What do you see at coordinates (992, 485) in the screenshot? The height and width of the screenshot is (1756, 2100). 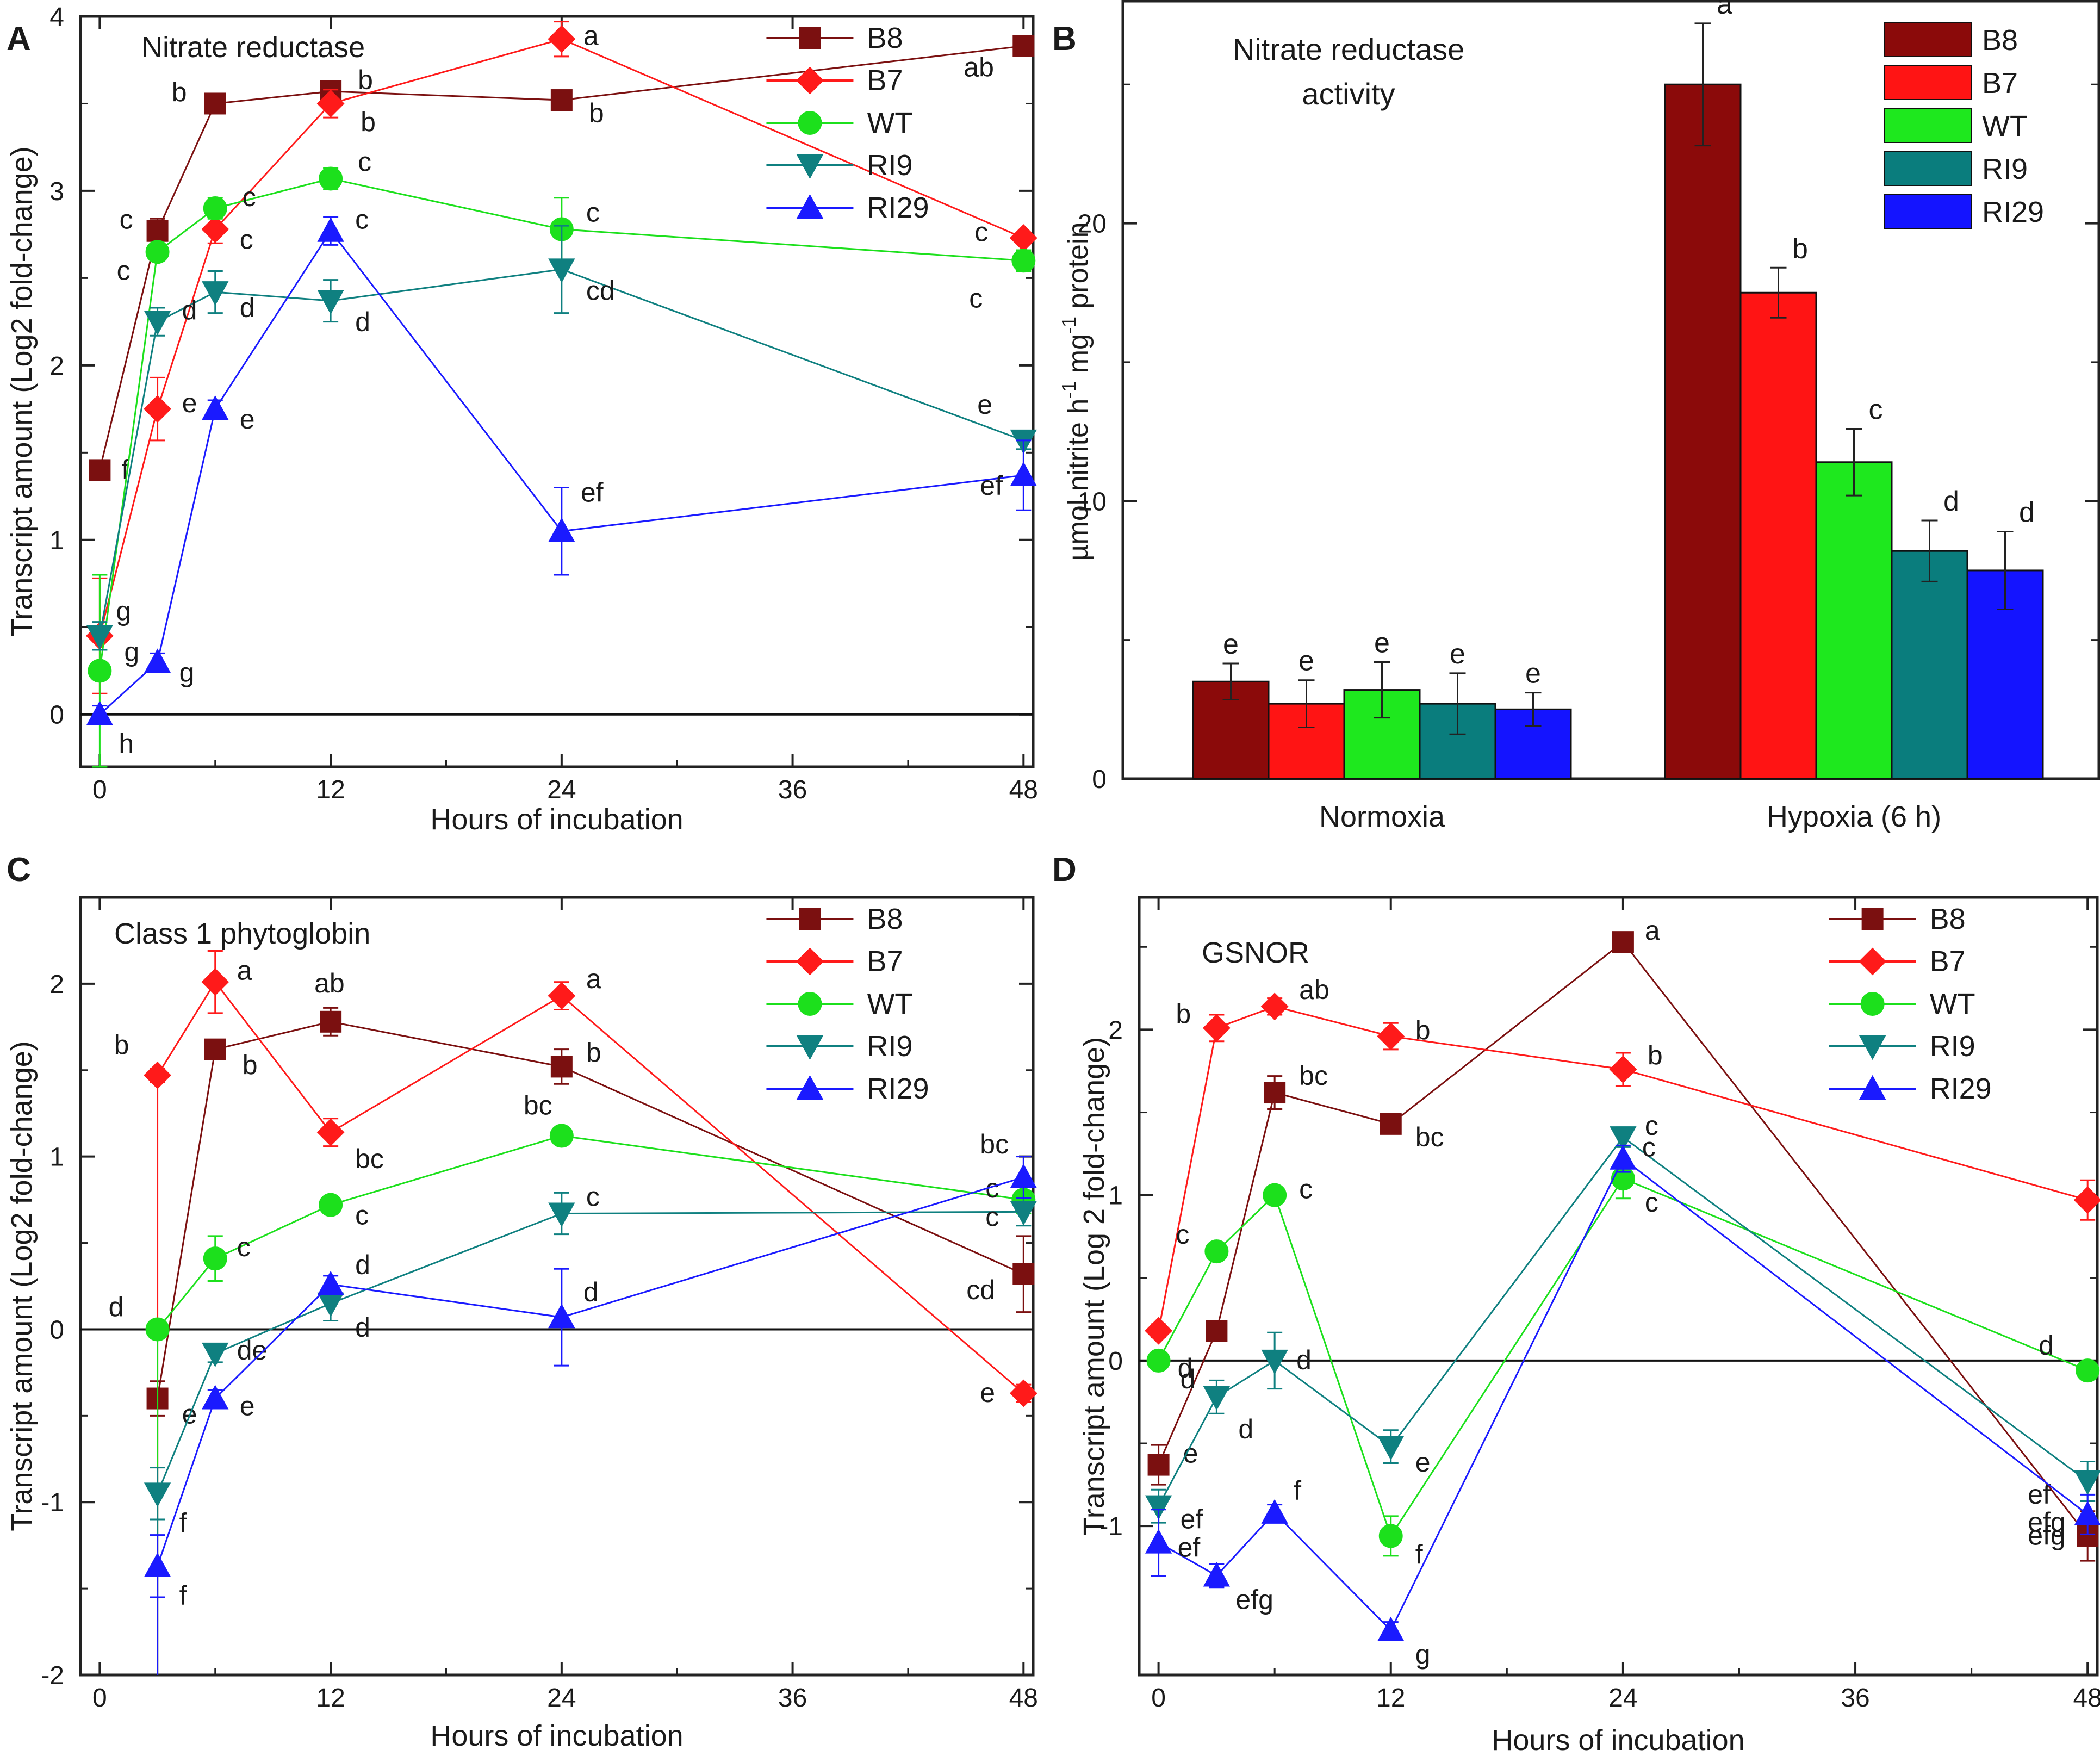 I see `sig-label-ri29-5: ef` at bounding box center [992, 485].